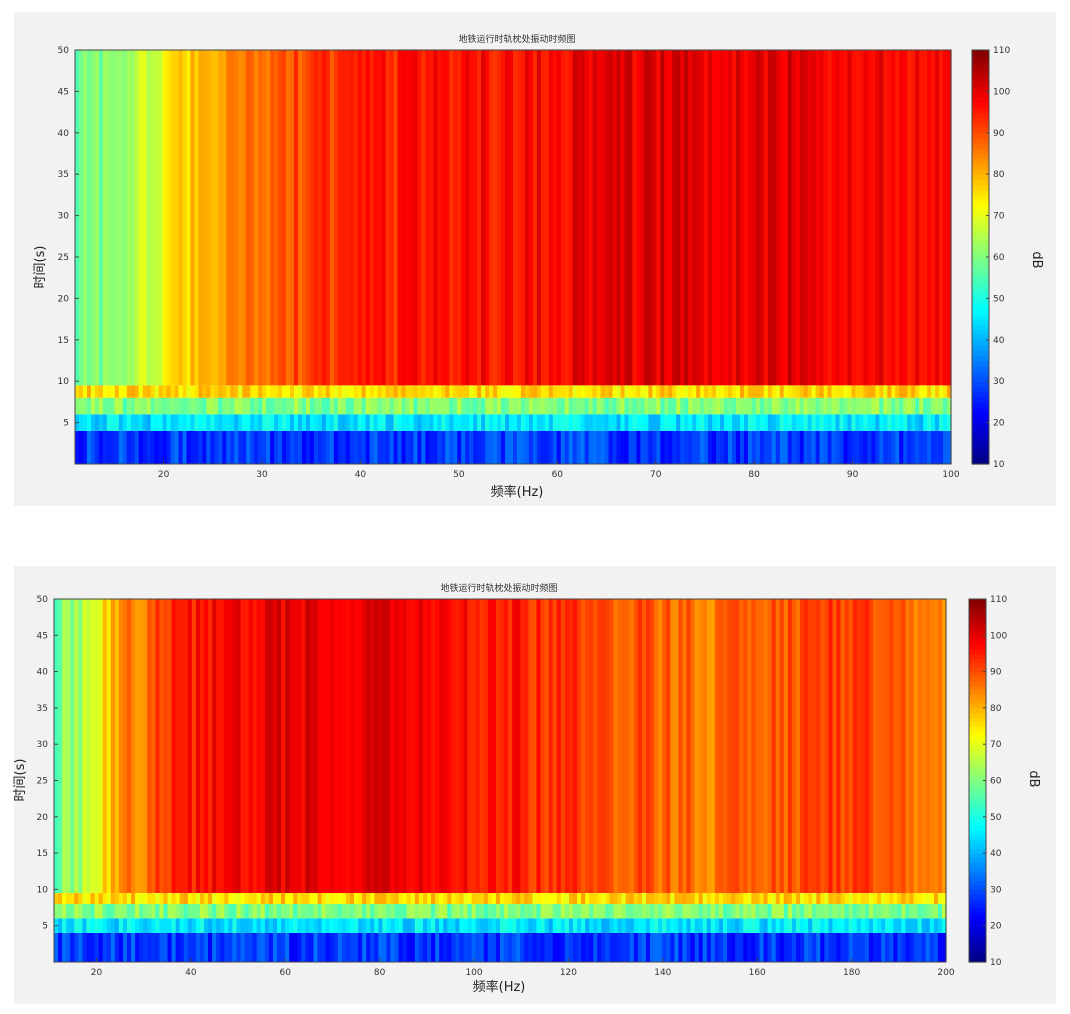 Image resolution: width=1070 pixels, height=1014 pixels. What do you see at coordinates (662, 973) in the screenshot?
I see `x-tick-label: 140` at bounding box center [662, 973].